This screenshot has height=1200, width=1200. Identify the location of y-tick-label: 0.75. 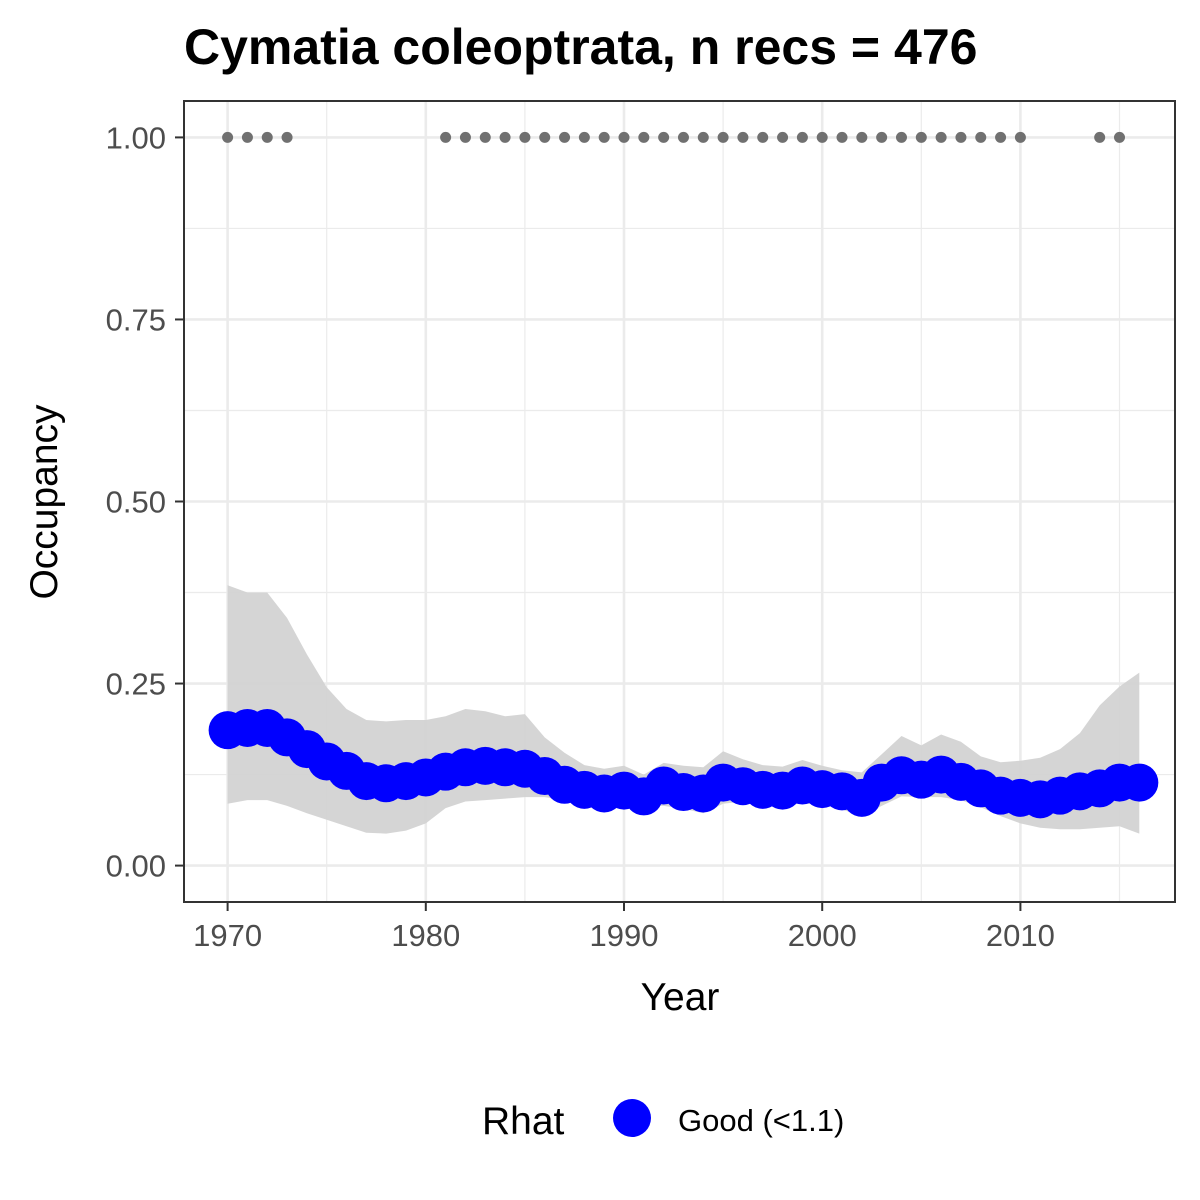
(136, 319).